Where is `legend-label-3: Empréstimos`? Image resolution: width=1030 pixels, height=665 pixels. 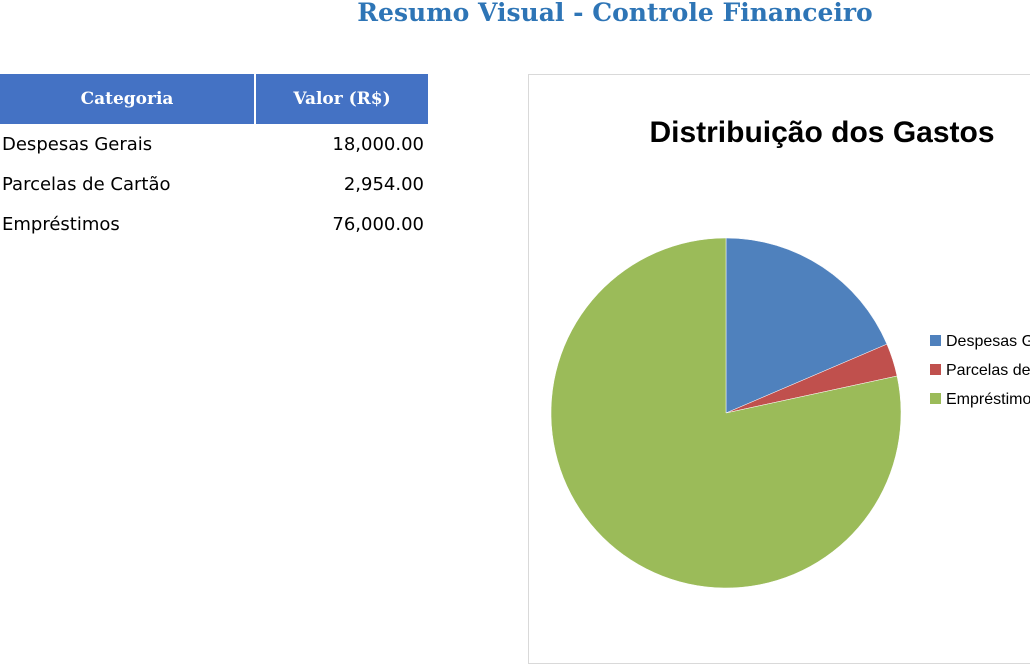 legend-label-3: Empréstimos is located at coordinates (988, 399).